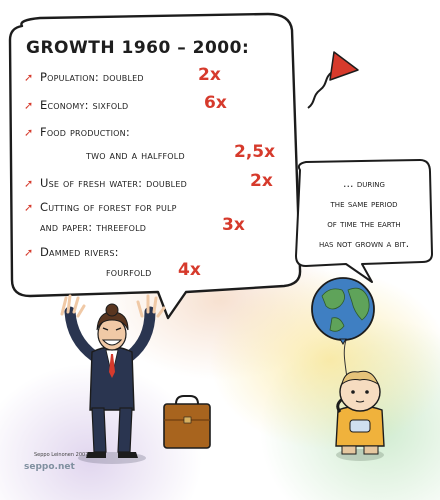  What do you see at coordinates (343, 341) in the screenshot?
I see `earth-balloon` at bounding box center [343, 341].